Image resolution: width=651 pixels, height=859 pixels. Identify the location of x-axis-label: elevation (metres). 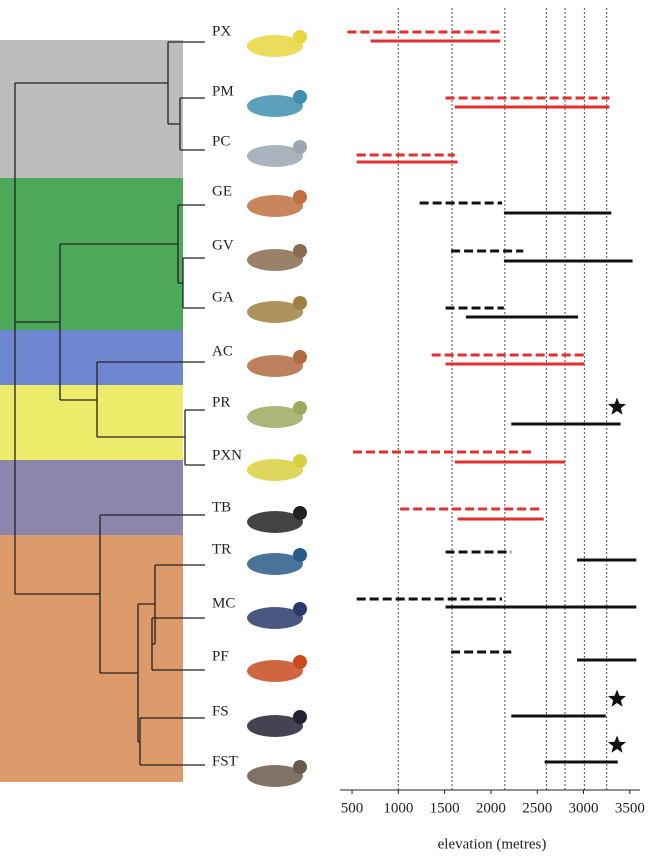
(492, 844).